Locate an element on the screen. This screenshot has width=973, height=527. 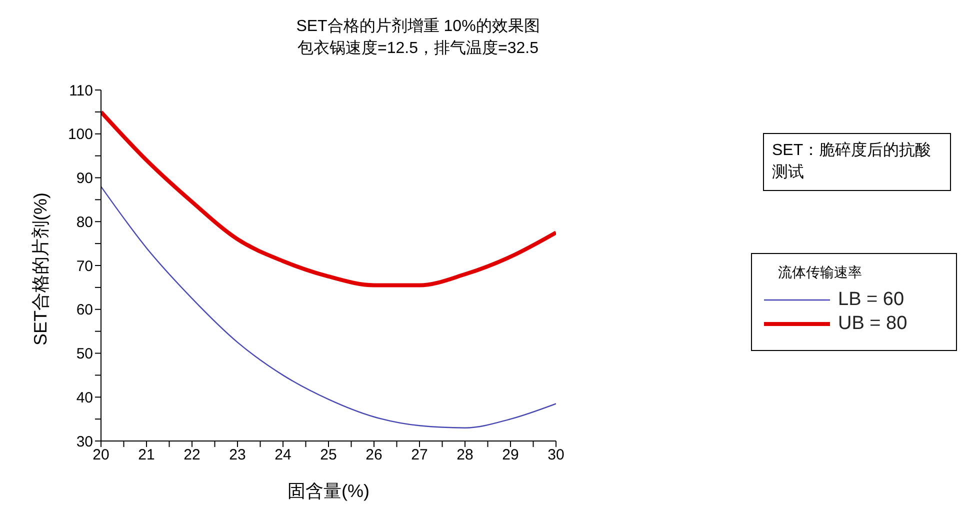
x-tick-label: 21 is located at coordinates (146, 455).